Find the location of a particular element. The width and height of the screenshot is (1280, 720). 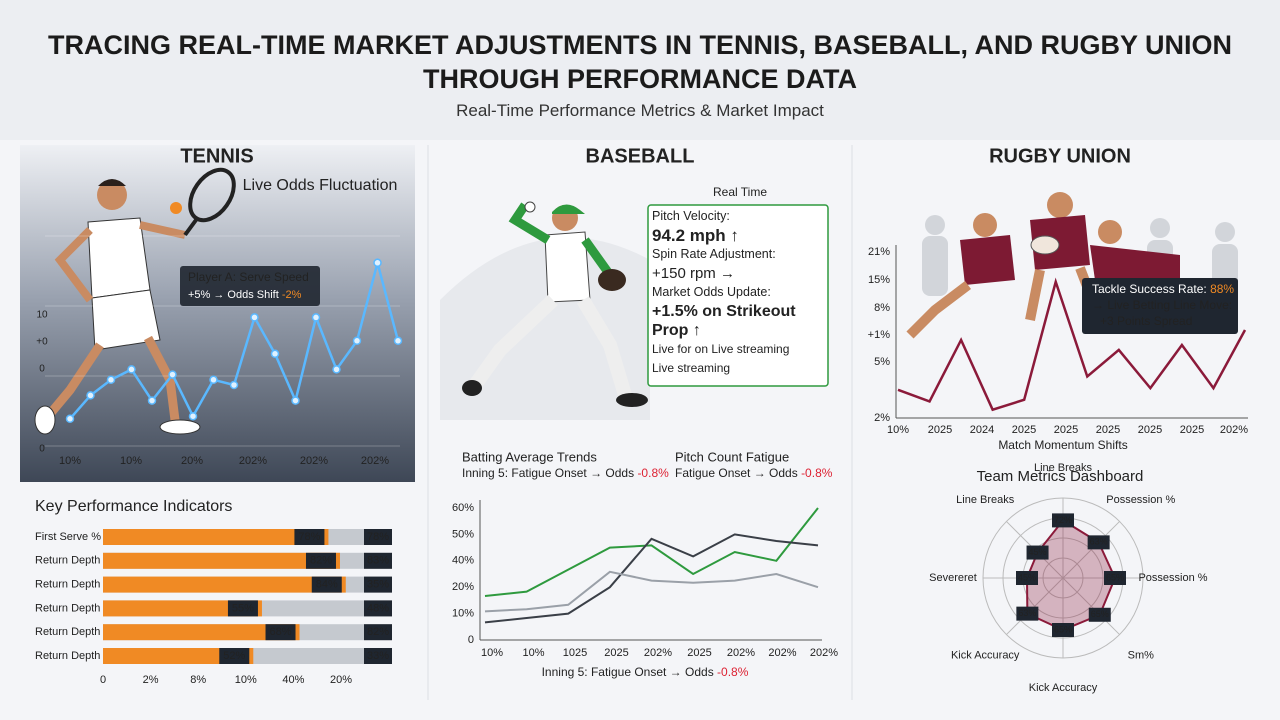

spoke is located at coordinates (1091, 606).